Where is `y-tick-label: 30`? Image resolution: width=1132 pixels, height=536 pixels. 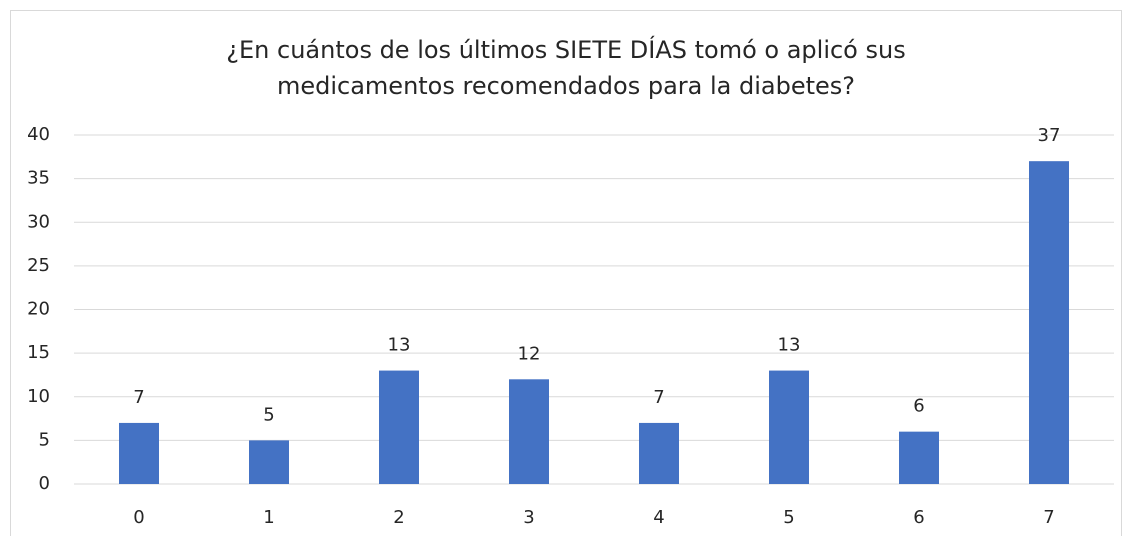 y-tick-label: 30 is located at coordinates (38, 221).